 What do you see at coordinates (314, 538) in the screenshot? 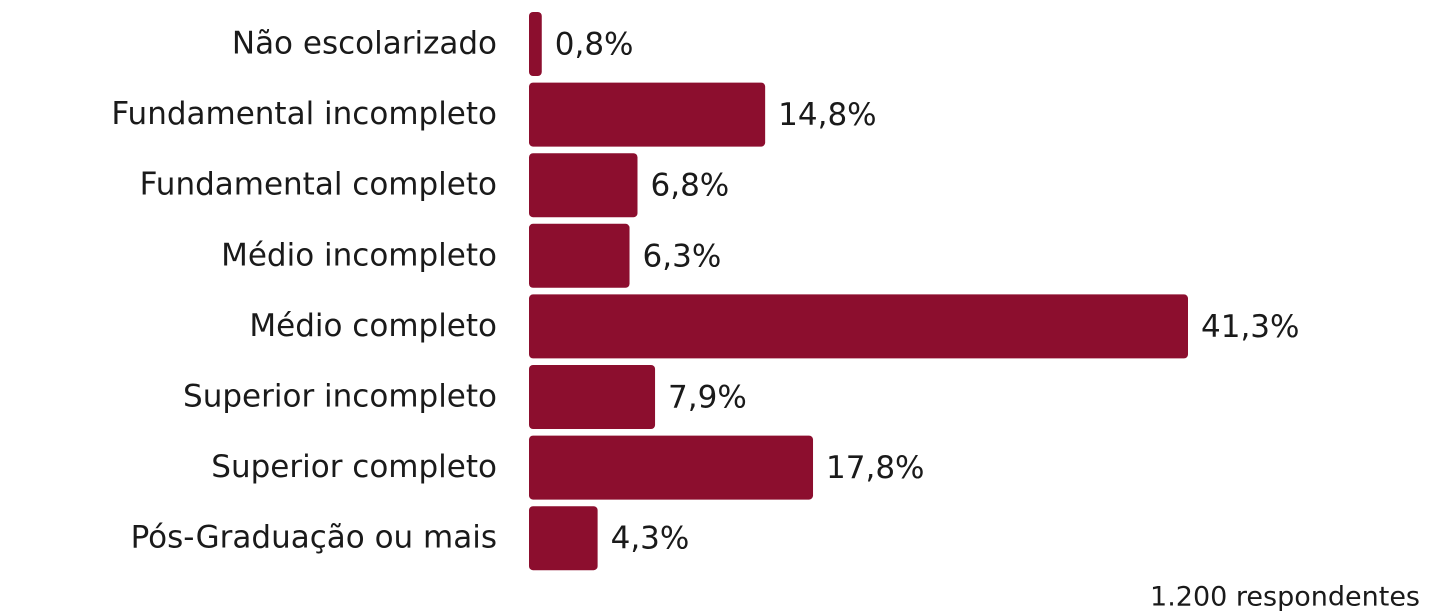
I see `category-label: Pós-Graduação ou mais` at bounding box center [314, 538].